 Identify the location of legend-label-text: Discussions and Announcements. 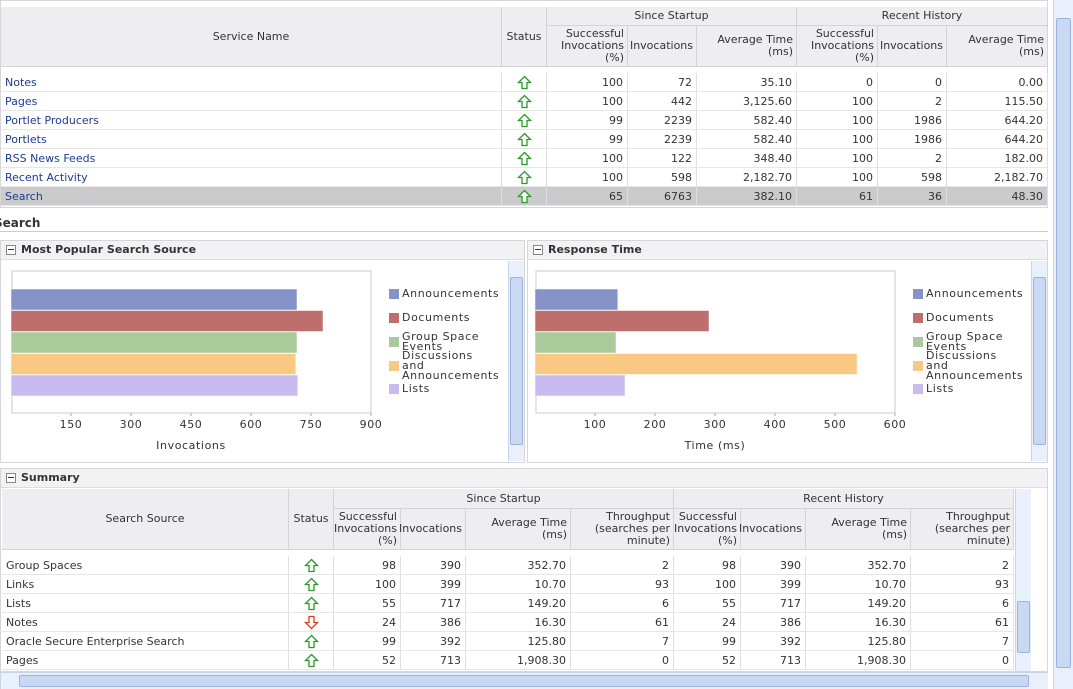
(975, 365).